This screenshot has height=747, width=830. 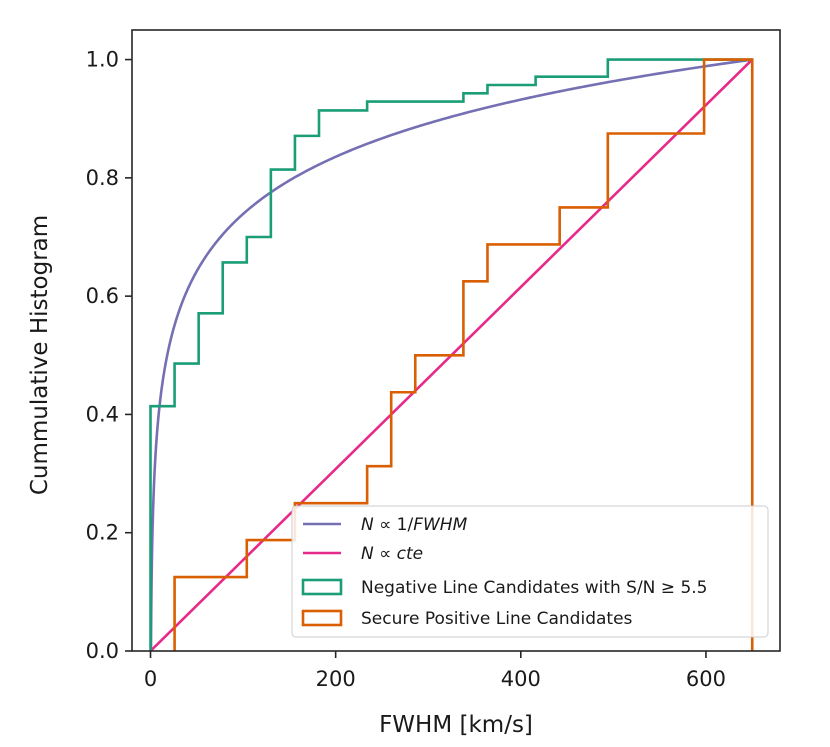 I want to click on legend-entry-text-part: ∝, so click(x=385, y=554).